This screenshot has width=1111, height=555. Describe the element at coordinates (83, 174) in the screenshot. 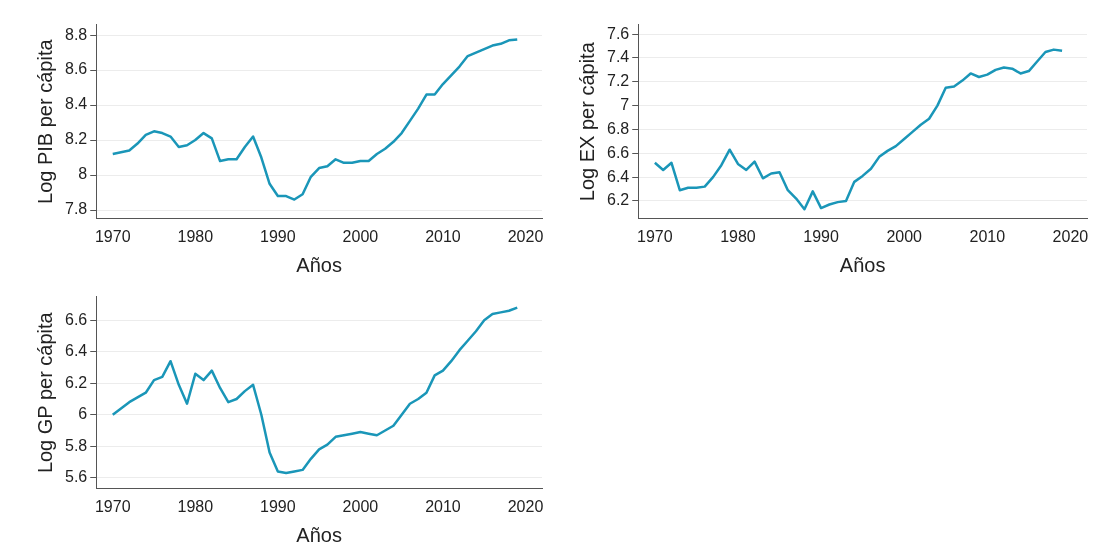

I see `y-tick-label: 8` at that location.